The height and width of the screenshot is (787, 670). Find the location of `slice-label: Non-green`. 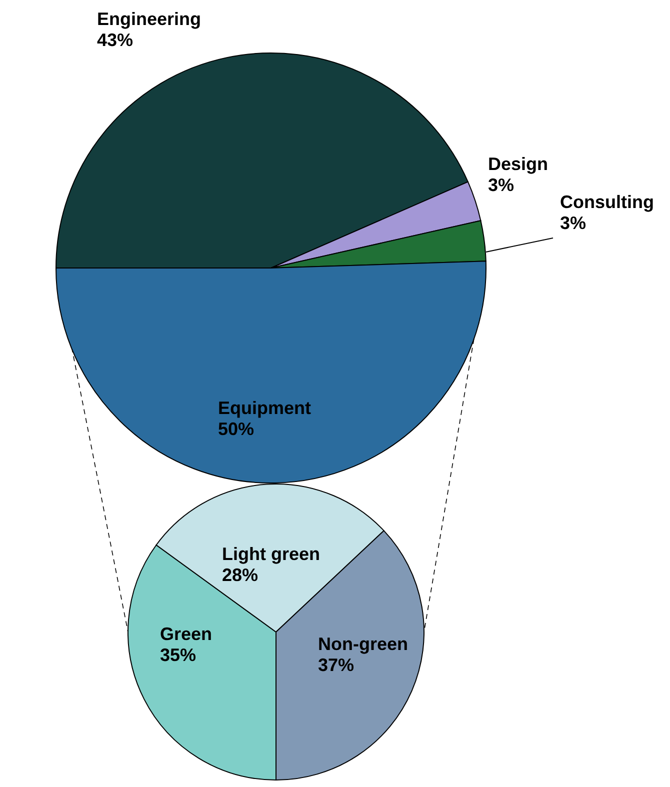

slice-label: Non-green is located at coordinates (363, 644).